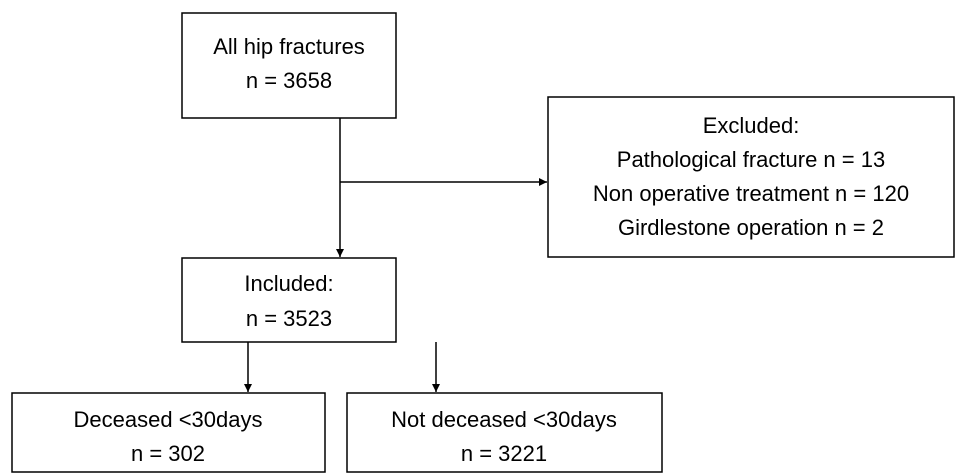 The height and width of the screenshot is (473, 956). Describe the element at coordinates (751, 125) in the screenshot. I see `node-text: Excluded:` at that location.